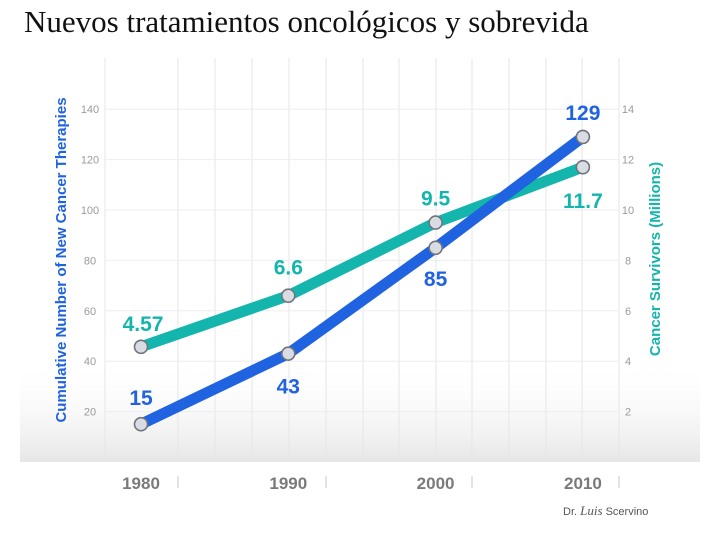  I want to click on x-tick-label: 1990, so click(288, 483).